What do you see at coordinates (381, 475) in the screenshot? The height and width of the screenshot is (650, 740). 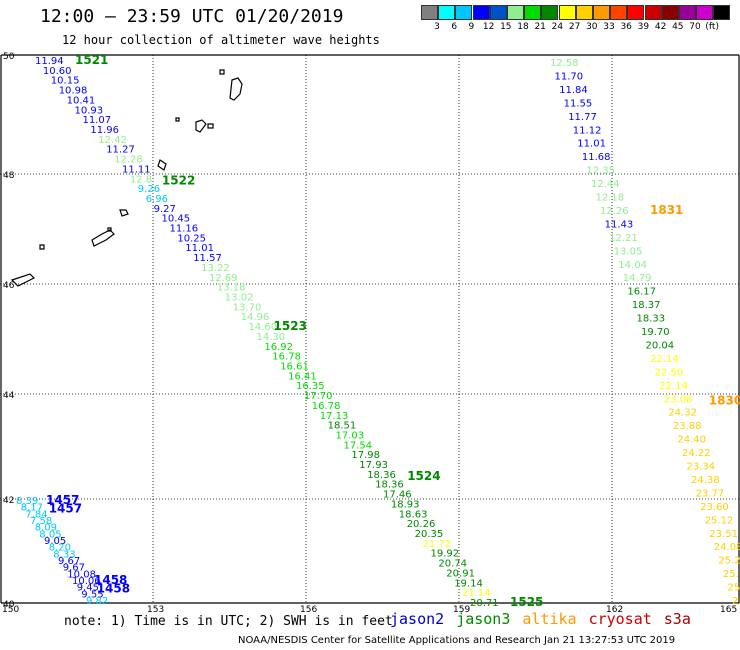 I see `wave-height-value: 18.36` at bounding box center [381, 475].